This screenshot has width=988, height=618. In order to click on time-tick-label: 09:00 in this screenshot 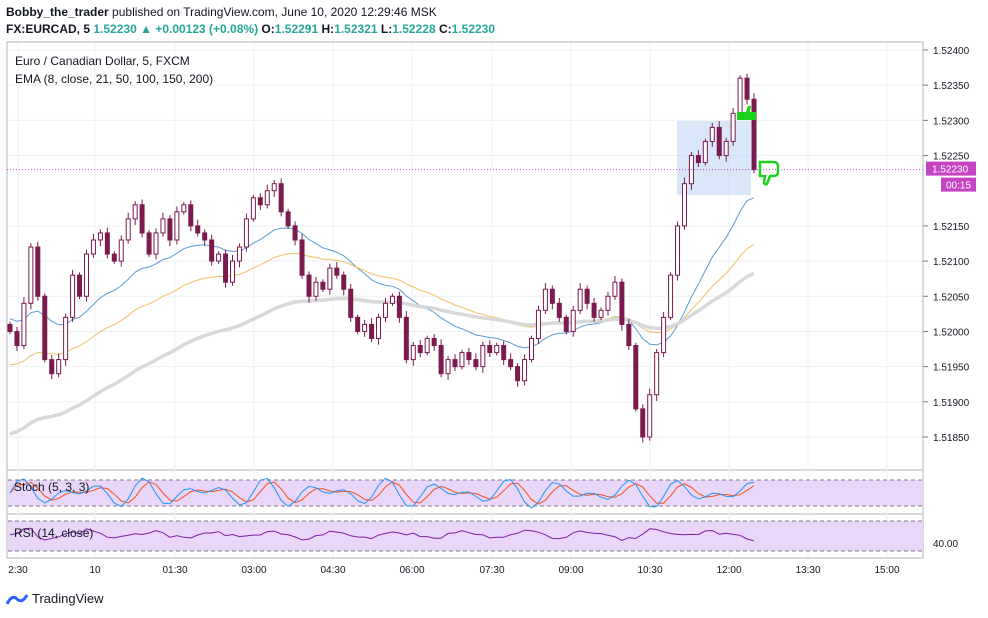, I will do `click(570, 570)`.